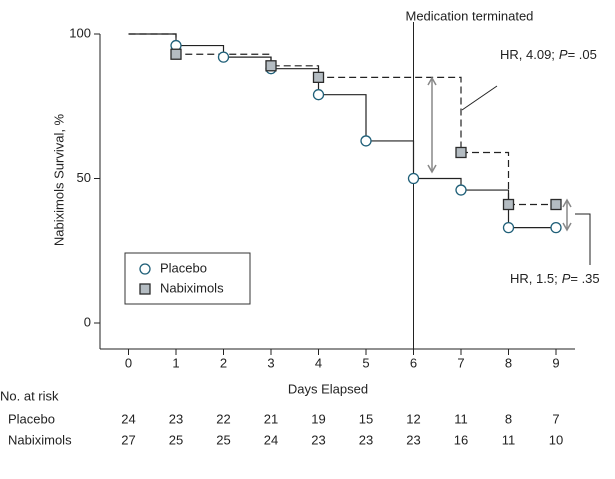 Image resolution: width=615 pixels, height=479 pixels. I want to click on x-tick-label: 0, so click(128, 362).